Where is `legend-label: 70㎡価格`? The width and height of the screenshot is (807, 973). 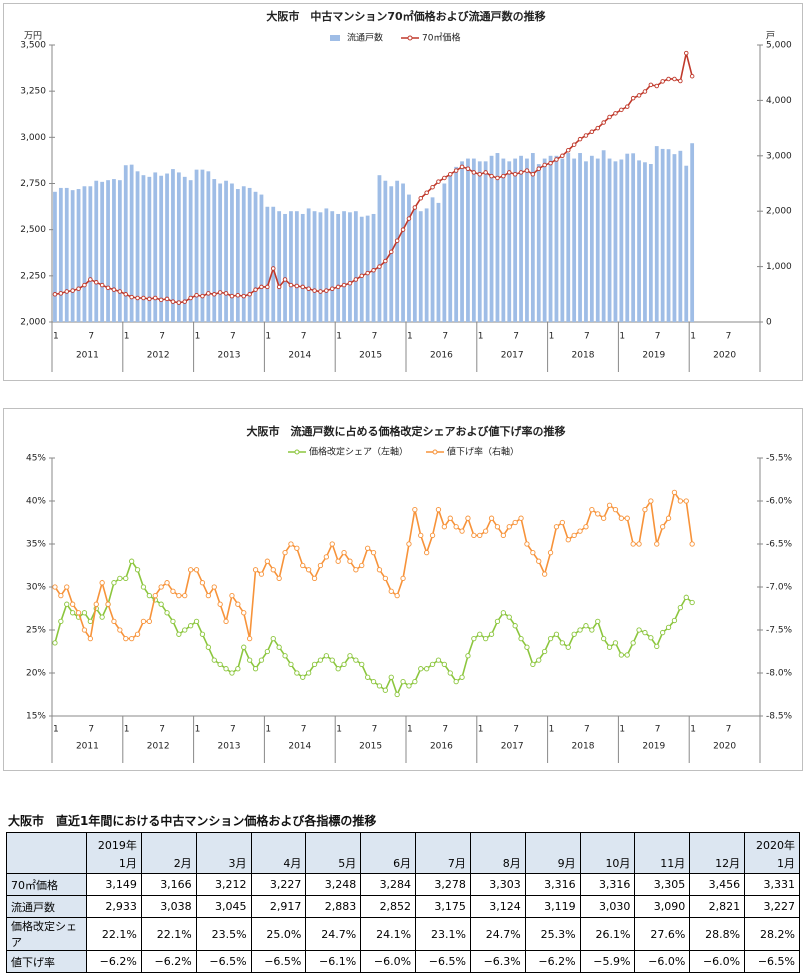 legend-label: 70㎡価格 is located at coordinates (441, 38).